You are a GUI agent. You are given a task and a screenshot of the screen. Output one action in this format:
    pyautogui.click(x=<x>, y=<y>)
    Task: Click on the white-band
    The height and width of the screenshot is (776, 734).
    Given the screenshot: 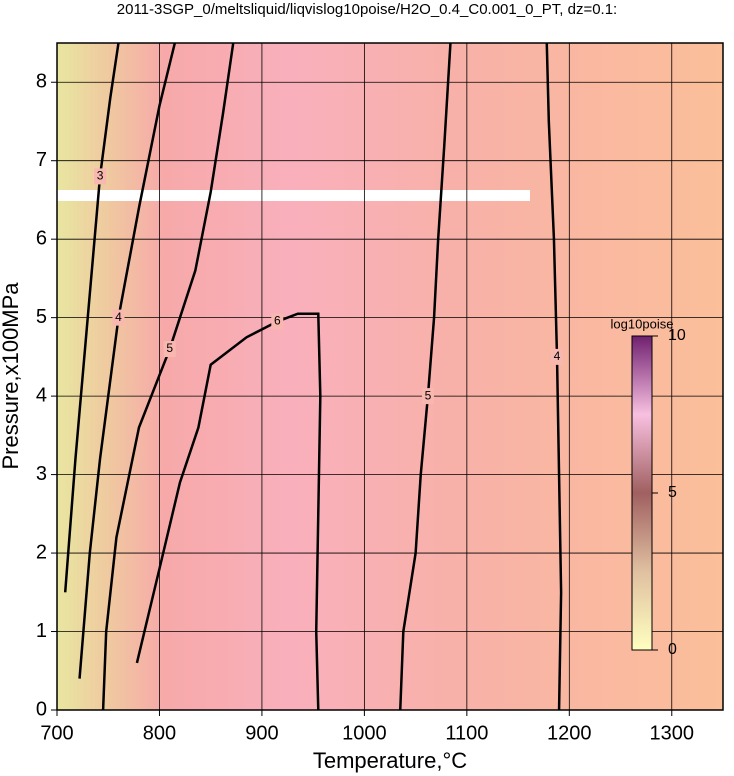 What is the action you would take?
    pyautogui.click(x=293, y=195)
    